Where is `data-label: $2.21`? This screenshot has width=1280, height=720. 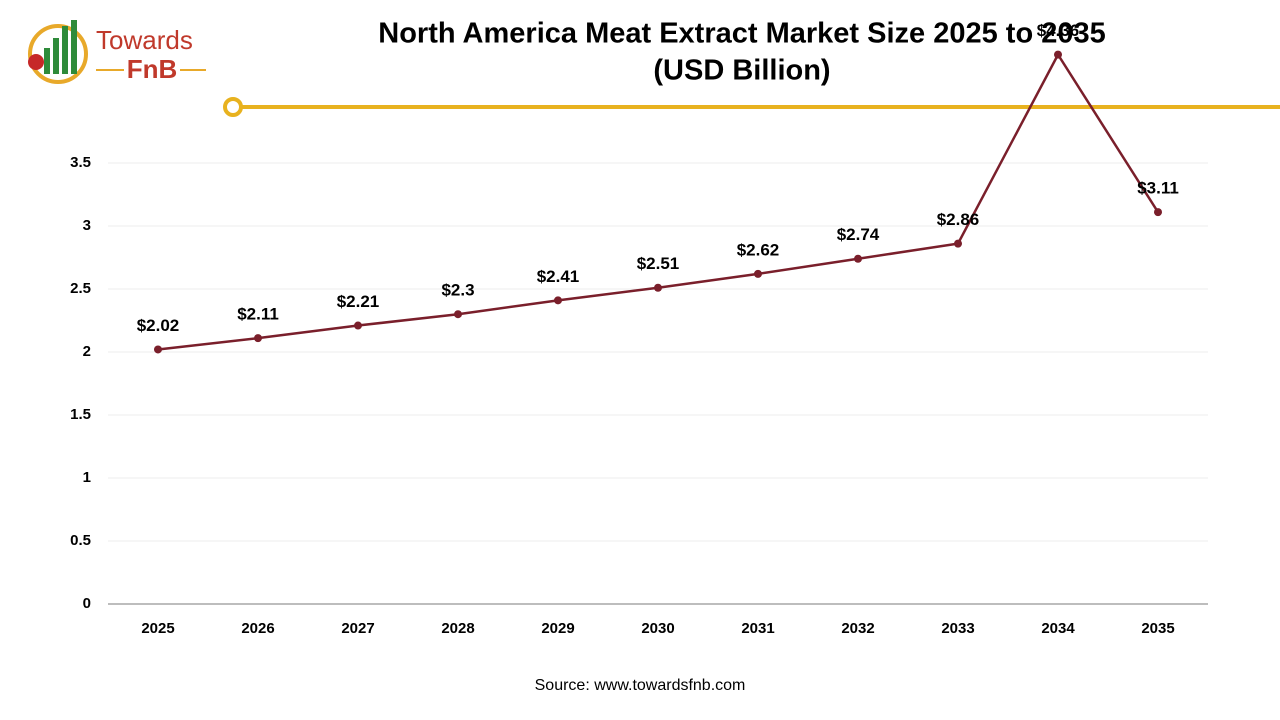 data-label: $2.21 is located at coordinates (358, 301).